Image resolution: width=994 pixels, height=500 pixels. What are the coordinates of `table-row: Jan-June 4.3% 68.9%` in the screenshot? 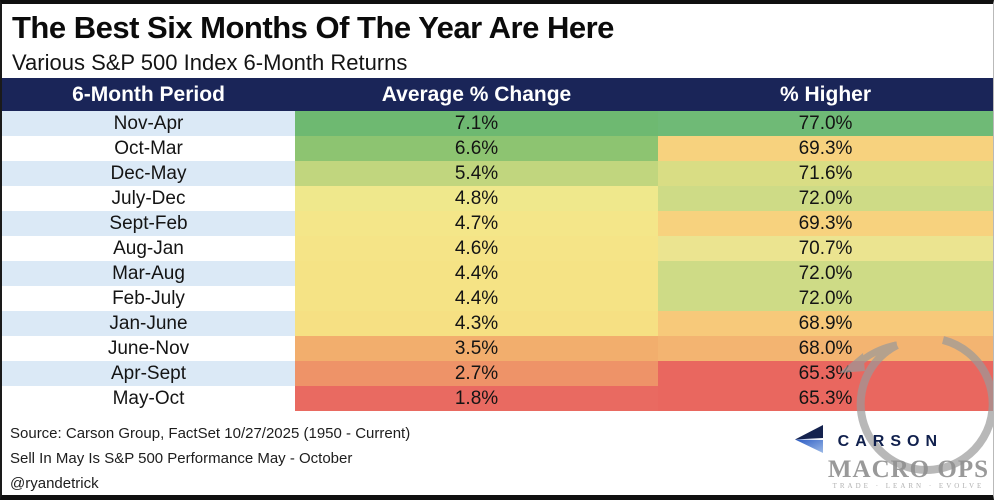 It's located at (497, 323).